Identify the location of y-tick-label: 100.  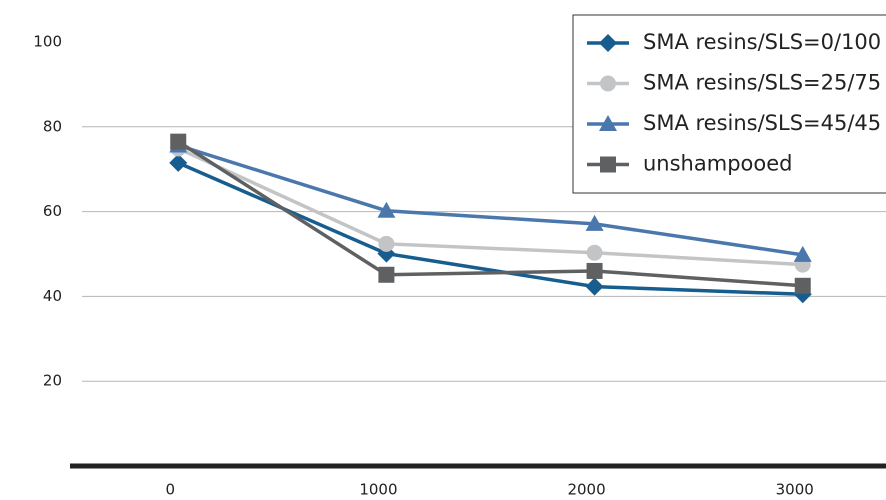
(47, 42).